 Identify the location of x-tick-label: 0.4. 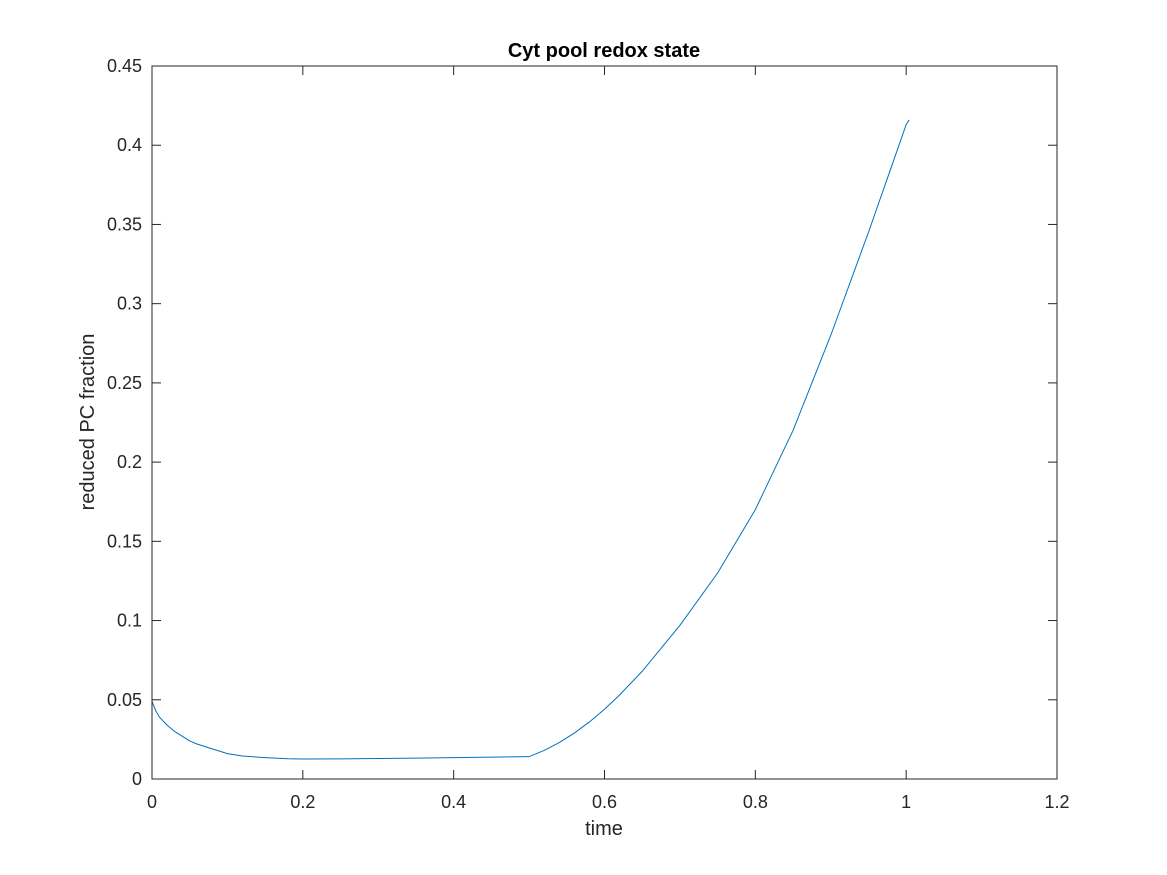
(453, 802).